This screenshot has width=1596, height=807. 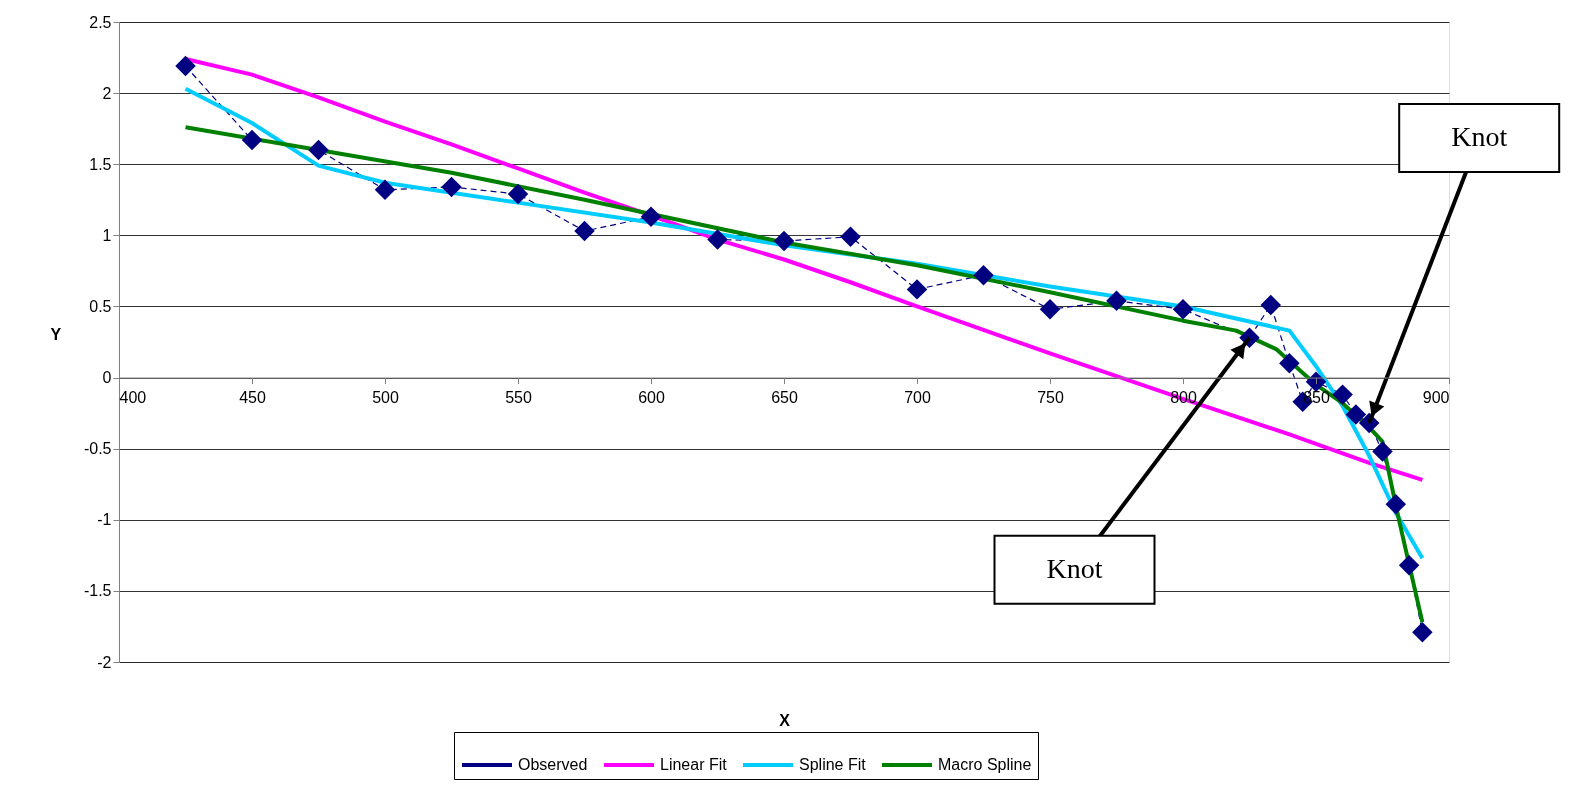 I want to click on legend-label: Macro Spline, so click(x=985, y=764).